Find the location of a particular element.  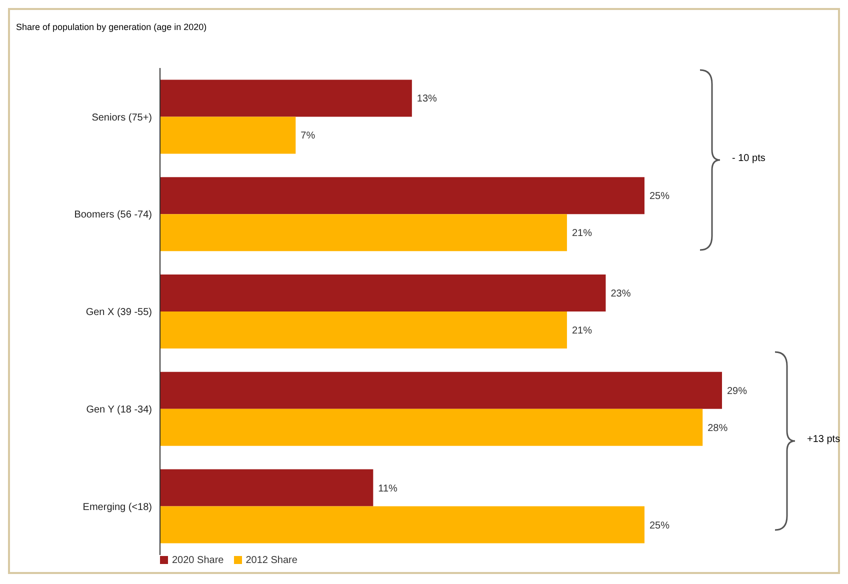

y-tick-label: Seniors (75+) is located at coordinates (122, 118).